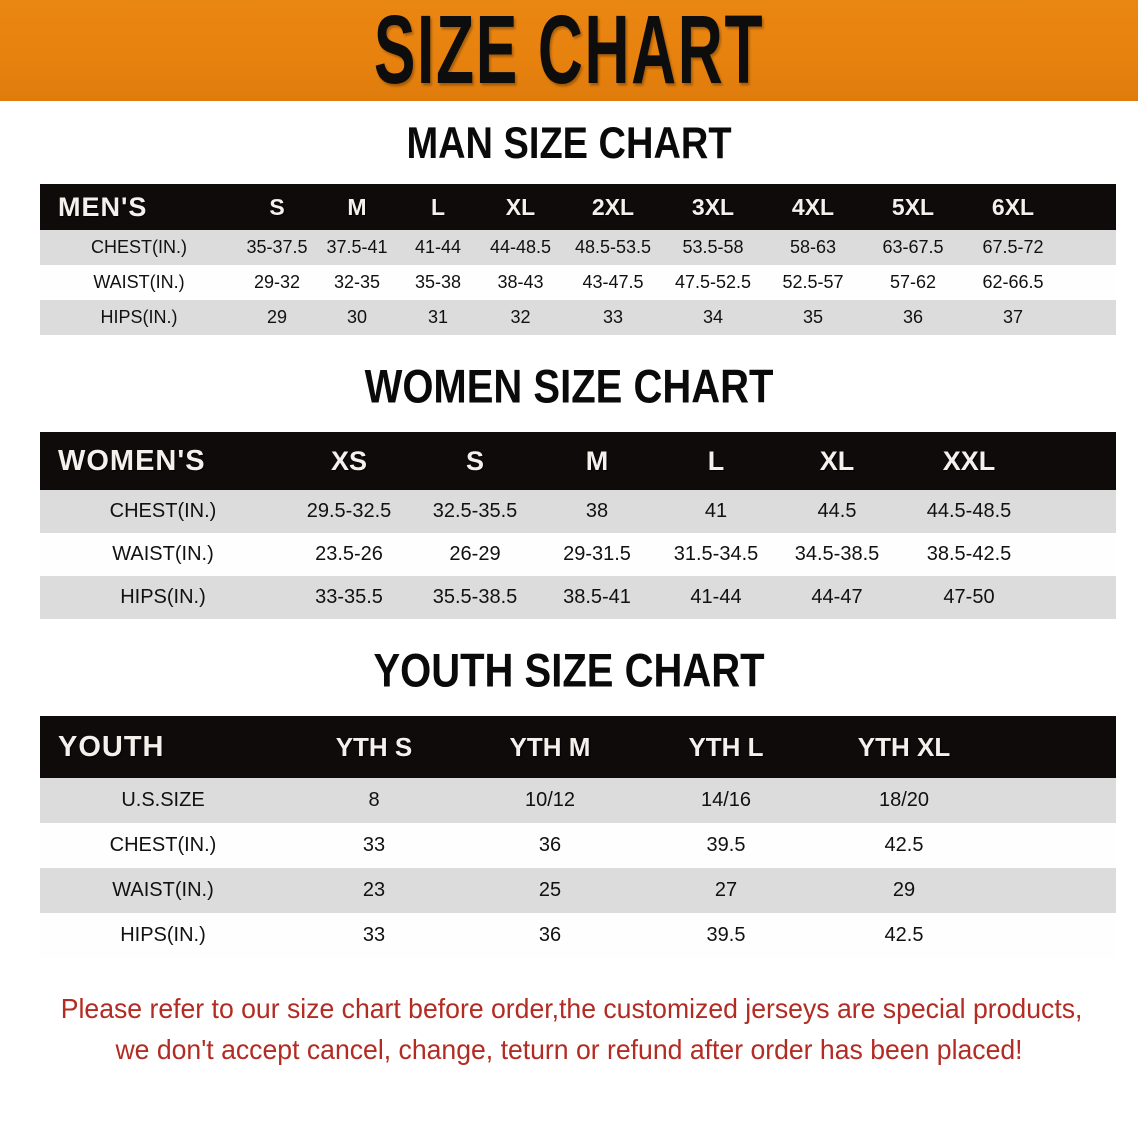  Describe the element at coordinates (475, 597) in the screenshot. I see `women-hips-s: 35.5-38.5` at that location.